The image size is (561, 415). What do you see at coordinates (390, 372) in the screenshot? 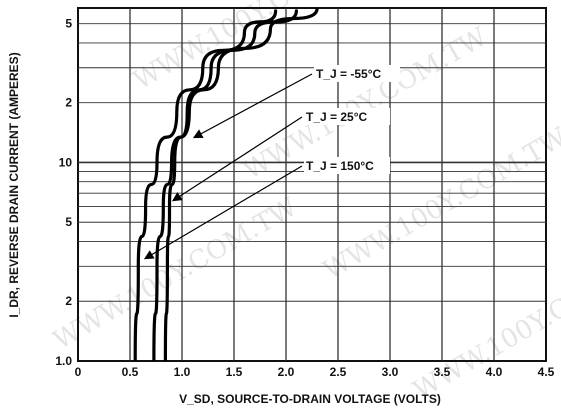
I see `x-tick-label: 3.0` at bounding box center [390, 372].